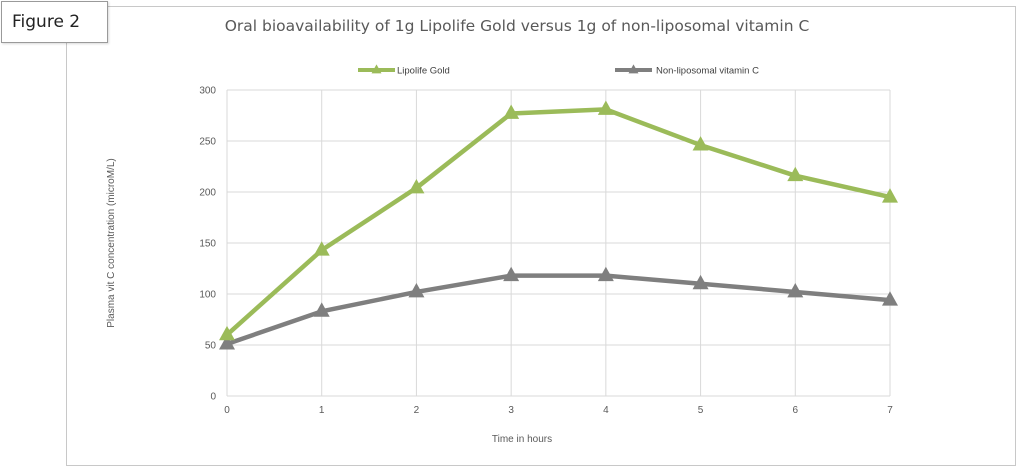 The image size is (1024, 470). Describe the element at coordinates (423, 71) in the screenshot. I see `legend-label: Lipolife Gold` at that location.